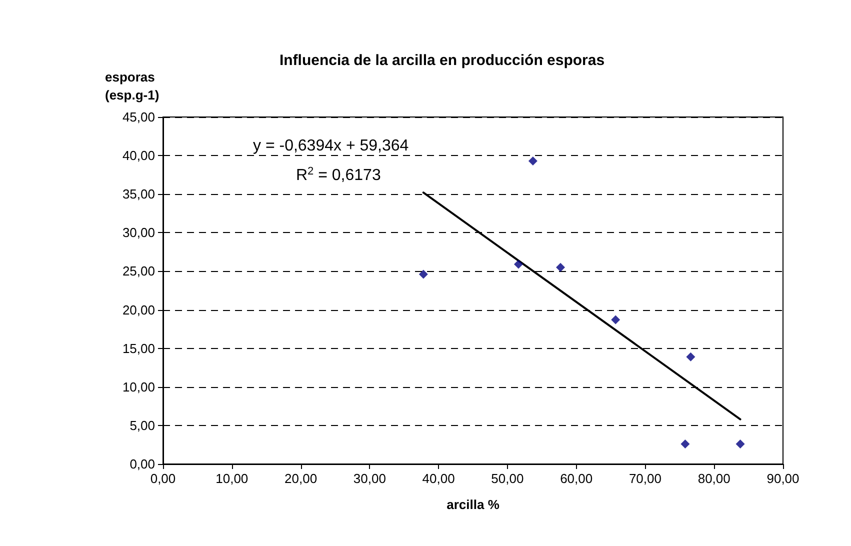 This screenshot has width=851, height=546. I want to click on y-tick-label: 25,00, so click(138, 271).